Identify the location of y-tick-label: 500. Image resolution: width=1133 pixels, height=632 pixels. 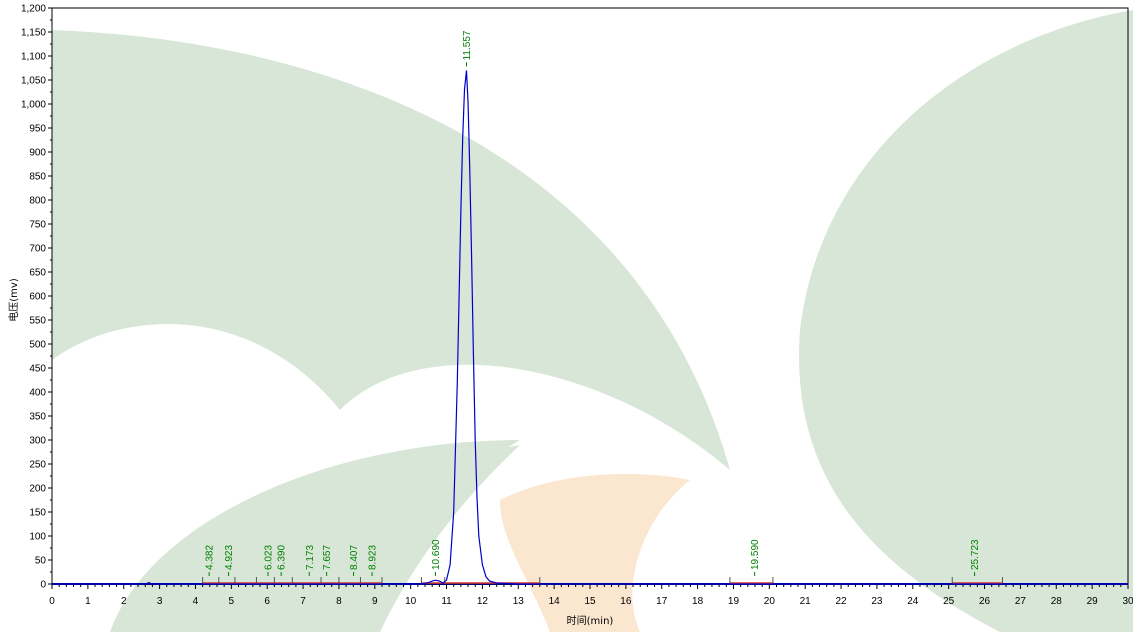
(37, 345).